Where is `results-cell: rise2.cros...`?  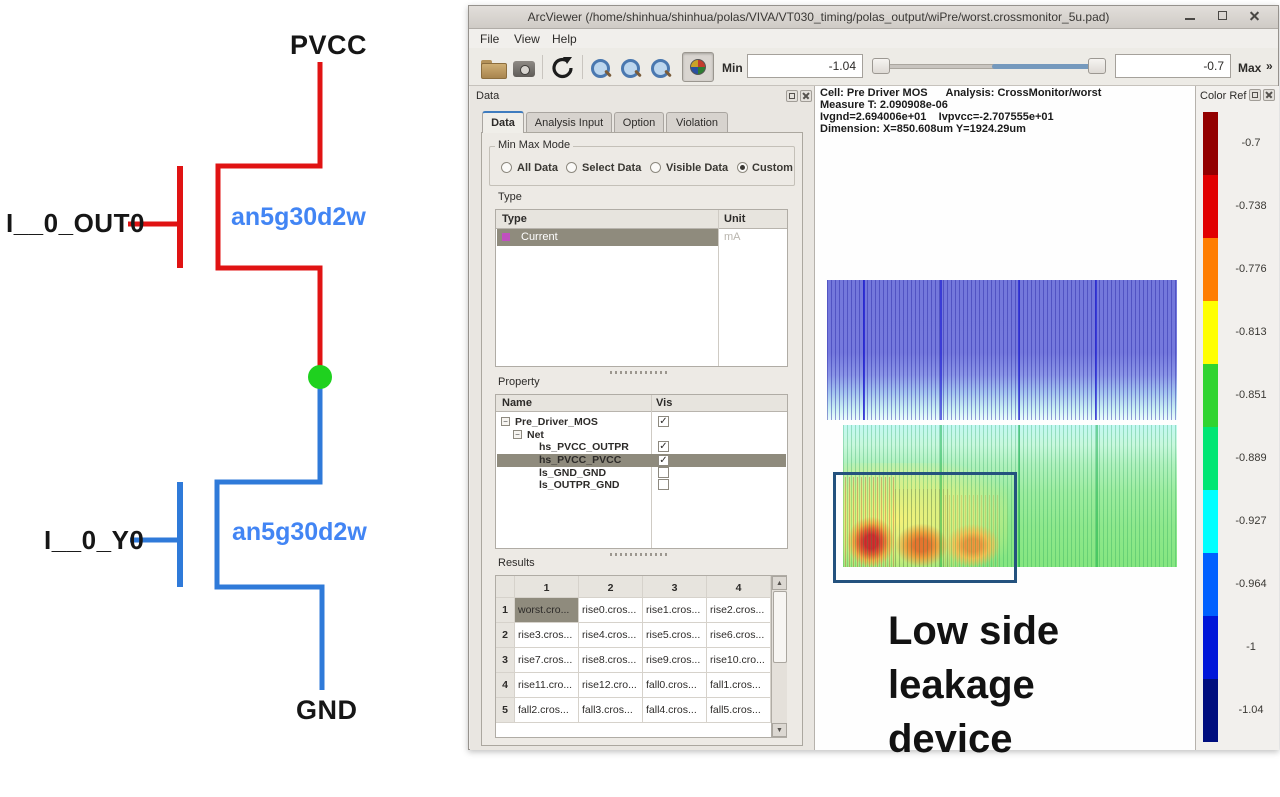 results-cell: rise2.cros... is located at coordinates (739, 610).